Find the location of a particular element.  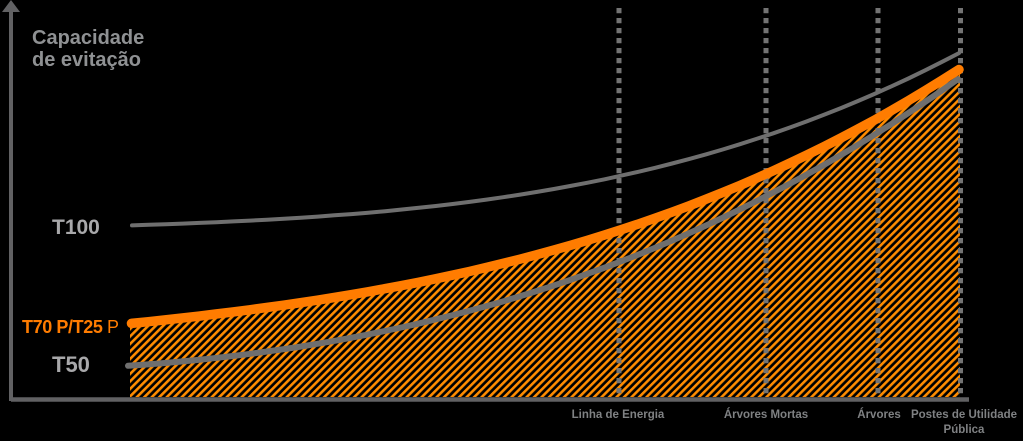

svg-text: Capacidade is located at coordinates (88, 38).